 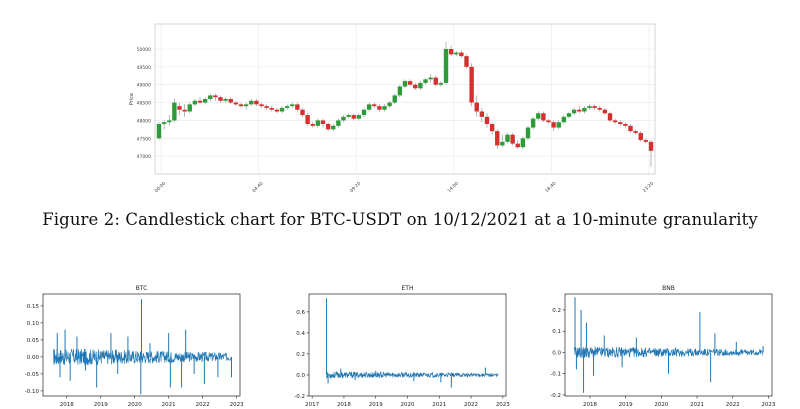 I want to click on x-tick-label: 2020, so click(x=135, y=405).